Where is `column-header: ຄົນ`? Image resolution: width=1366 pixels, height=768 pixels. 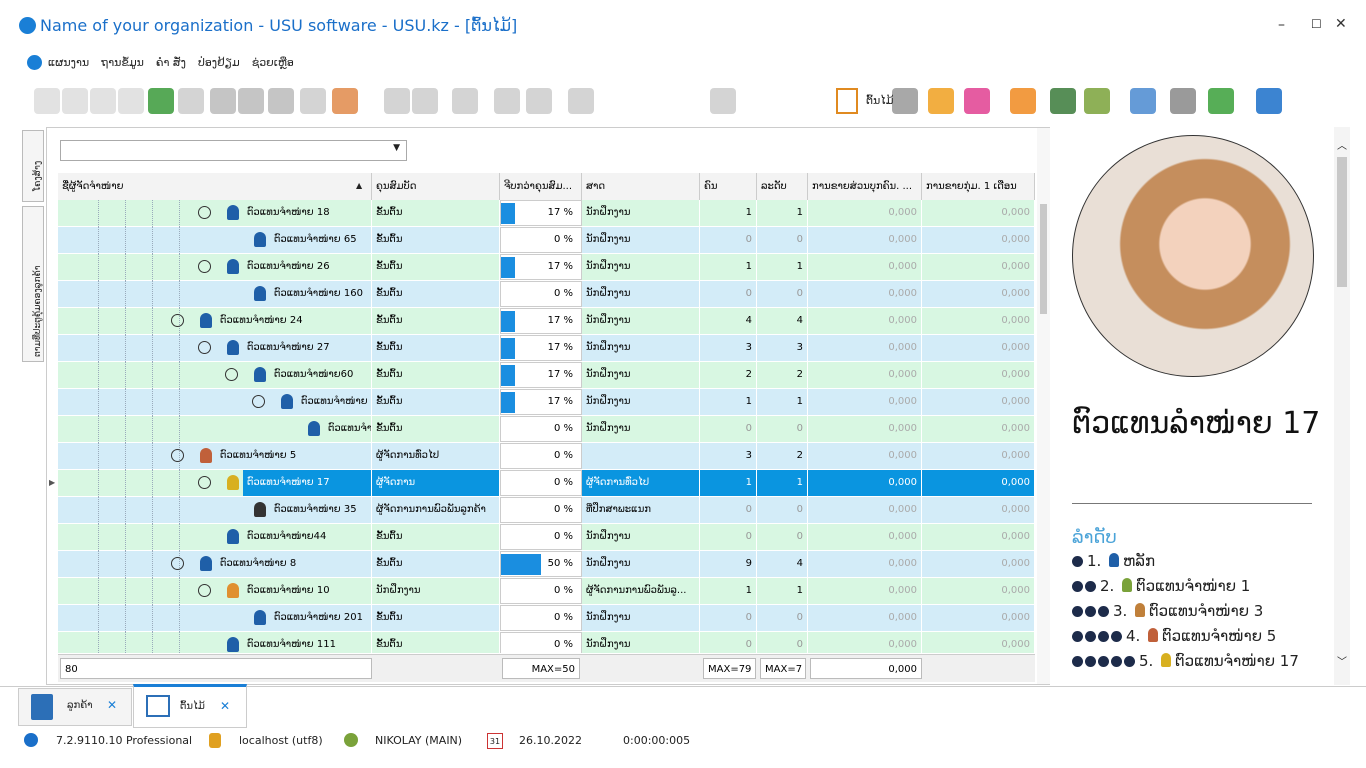
column-header: ຄົນ is located at coordinates (728, 186).